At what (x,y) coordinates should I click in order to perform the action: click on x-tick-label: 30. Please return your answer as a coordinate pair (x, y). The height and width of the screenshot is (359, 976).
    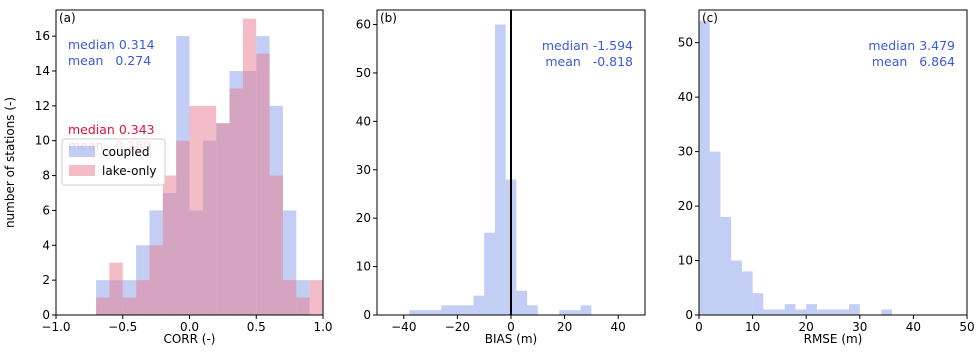
    Looking at the image, I should click on (859, 327).